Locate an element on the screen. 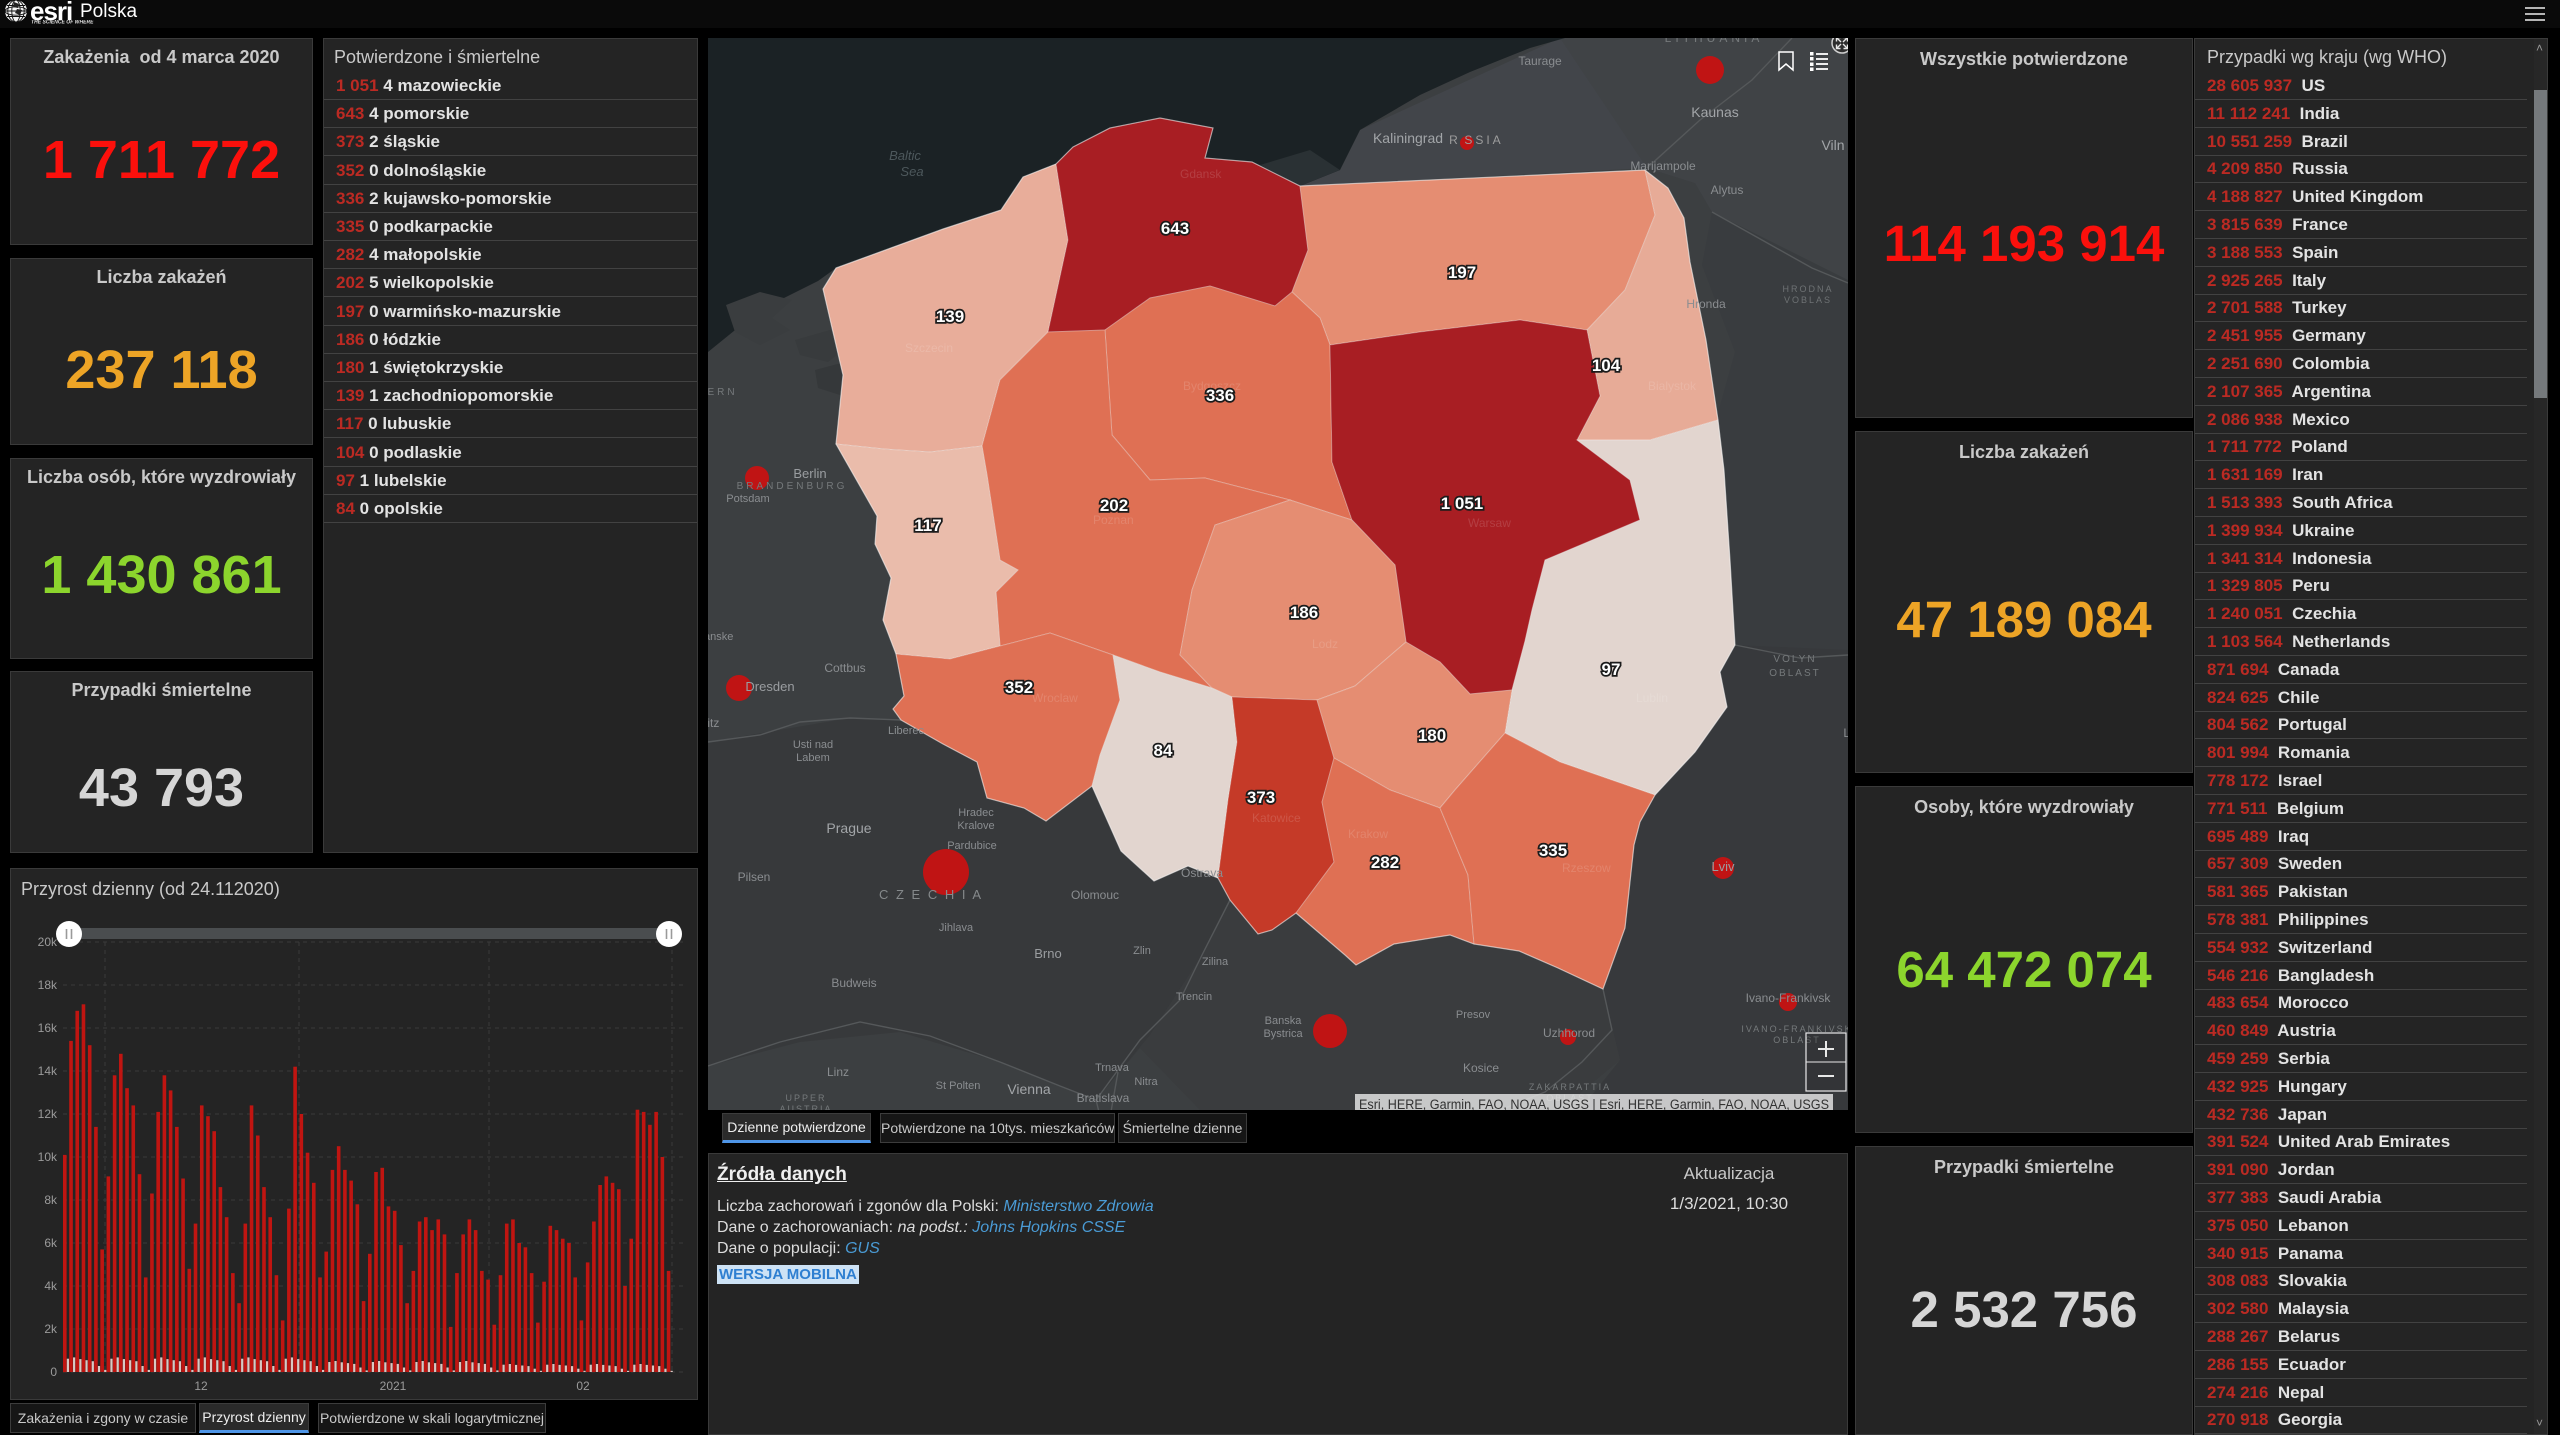  svg-text: St Polten is located at coordinates (958, 1086).